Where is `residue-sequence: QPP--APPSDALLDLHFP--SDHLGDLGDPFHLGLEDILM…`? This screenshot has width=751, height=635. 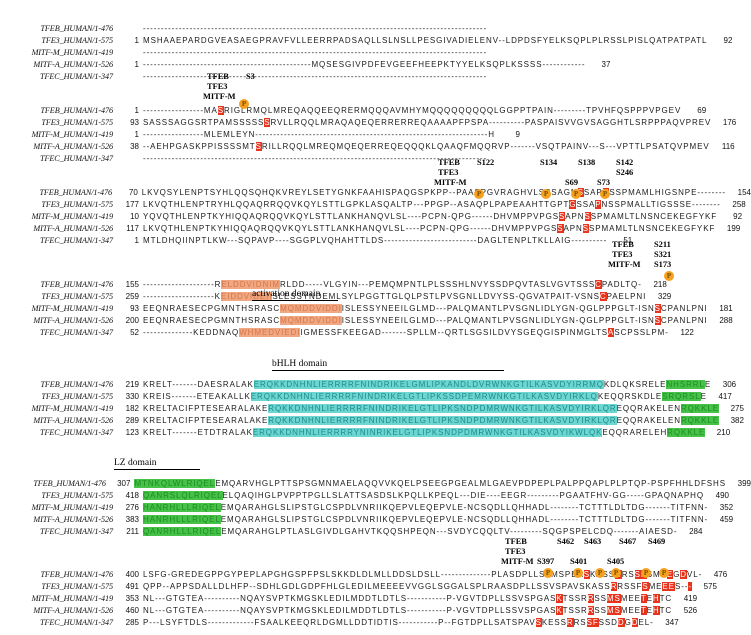 residue-sequence: QPP--APPSDALLDLHFP--SDHLGDLGDPFHLGLEDILM… is located at coordinates (417, 586).